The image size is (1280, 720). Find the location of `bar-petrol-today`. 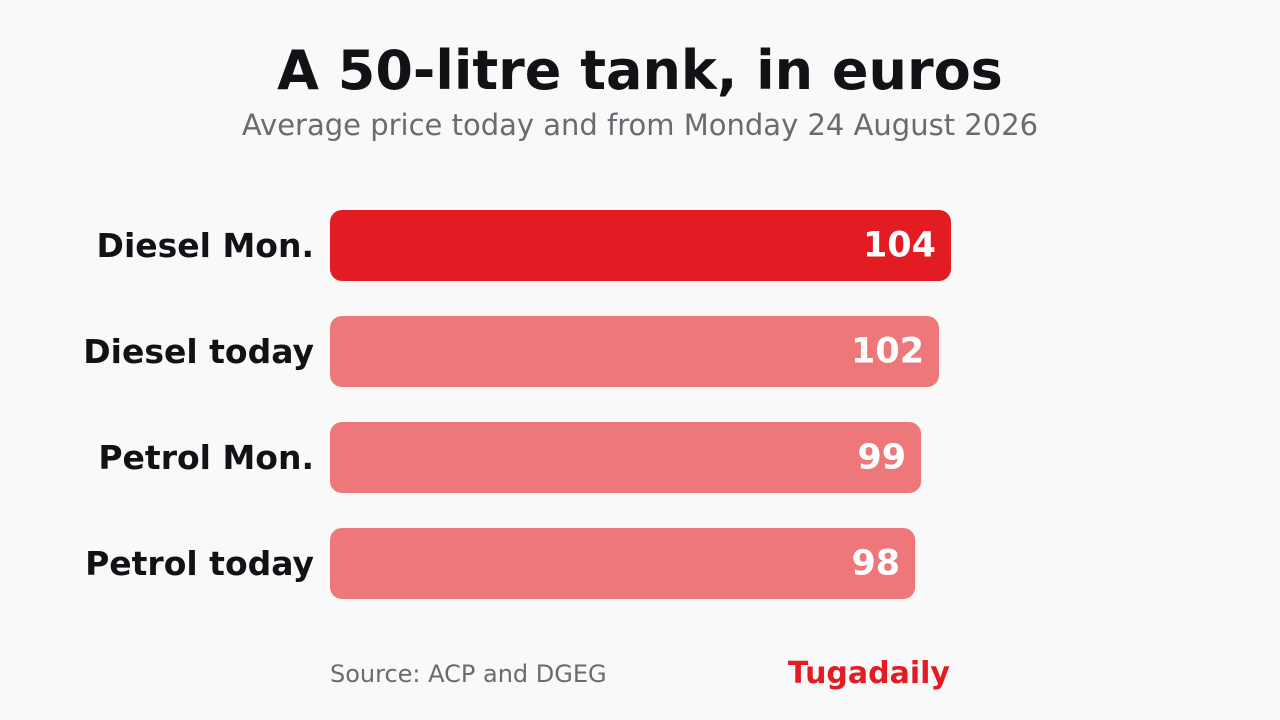

bar-petrol-today is located at coordinates (623, 563).